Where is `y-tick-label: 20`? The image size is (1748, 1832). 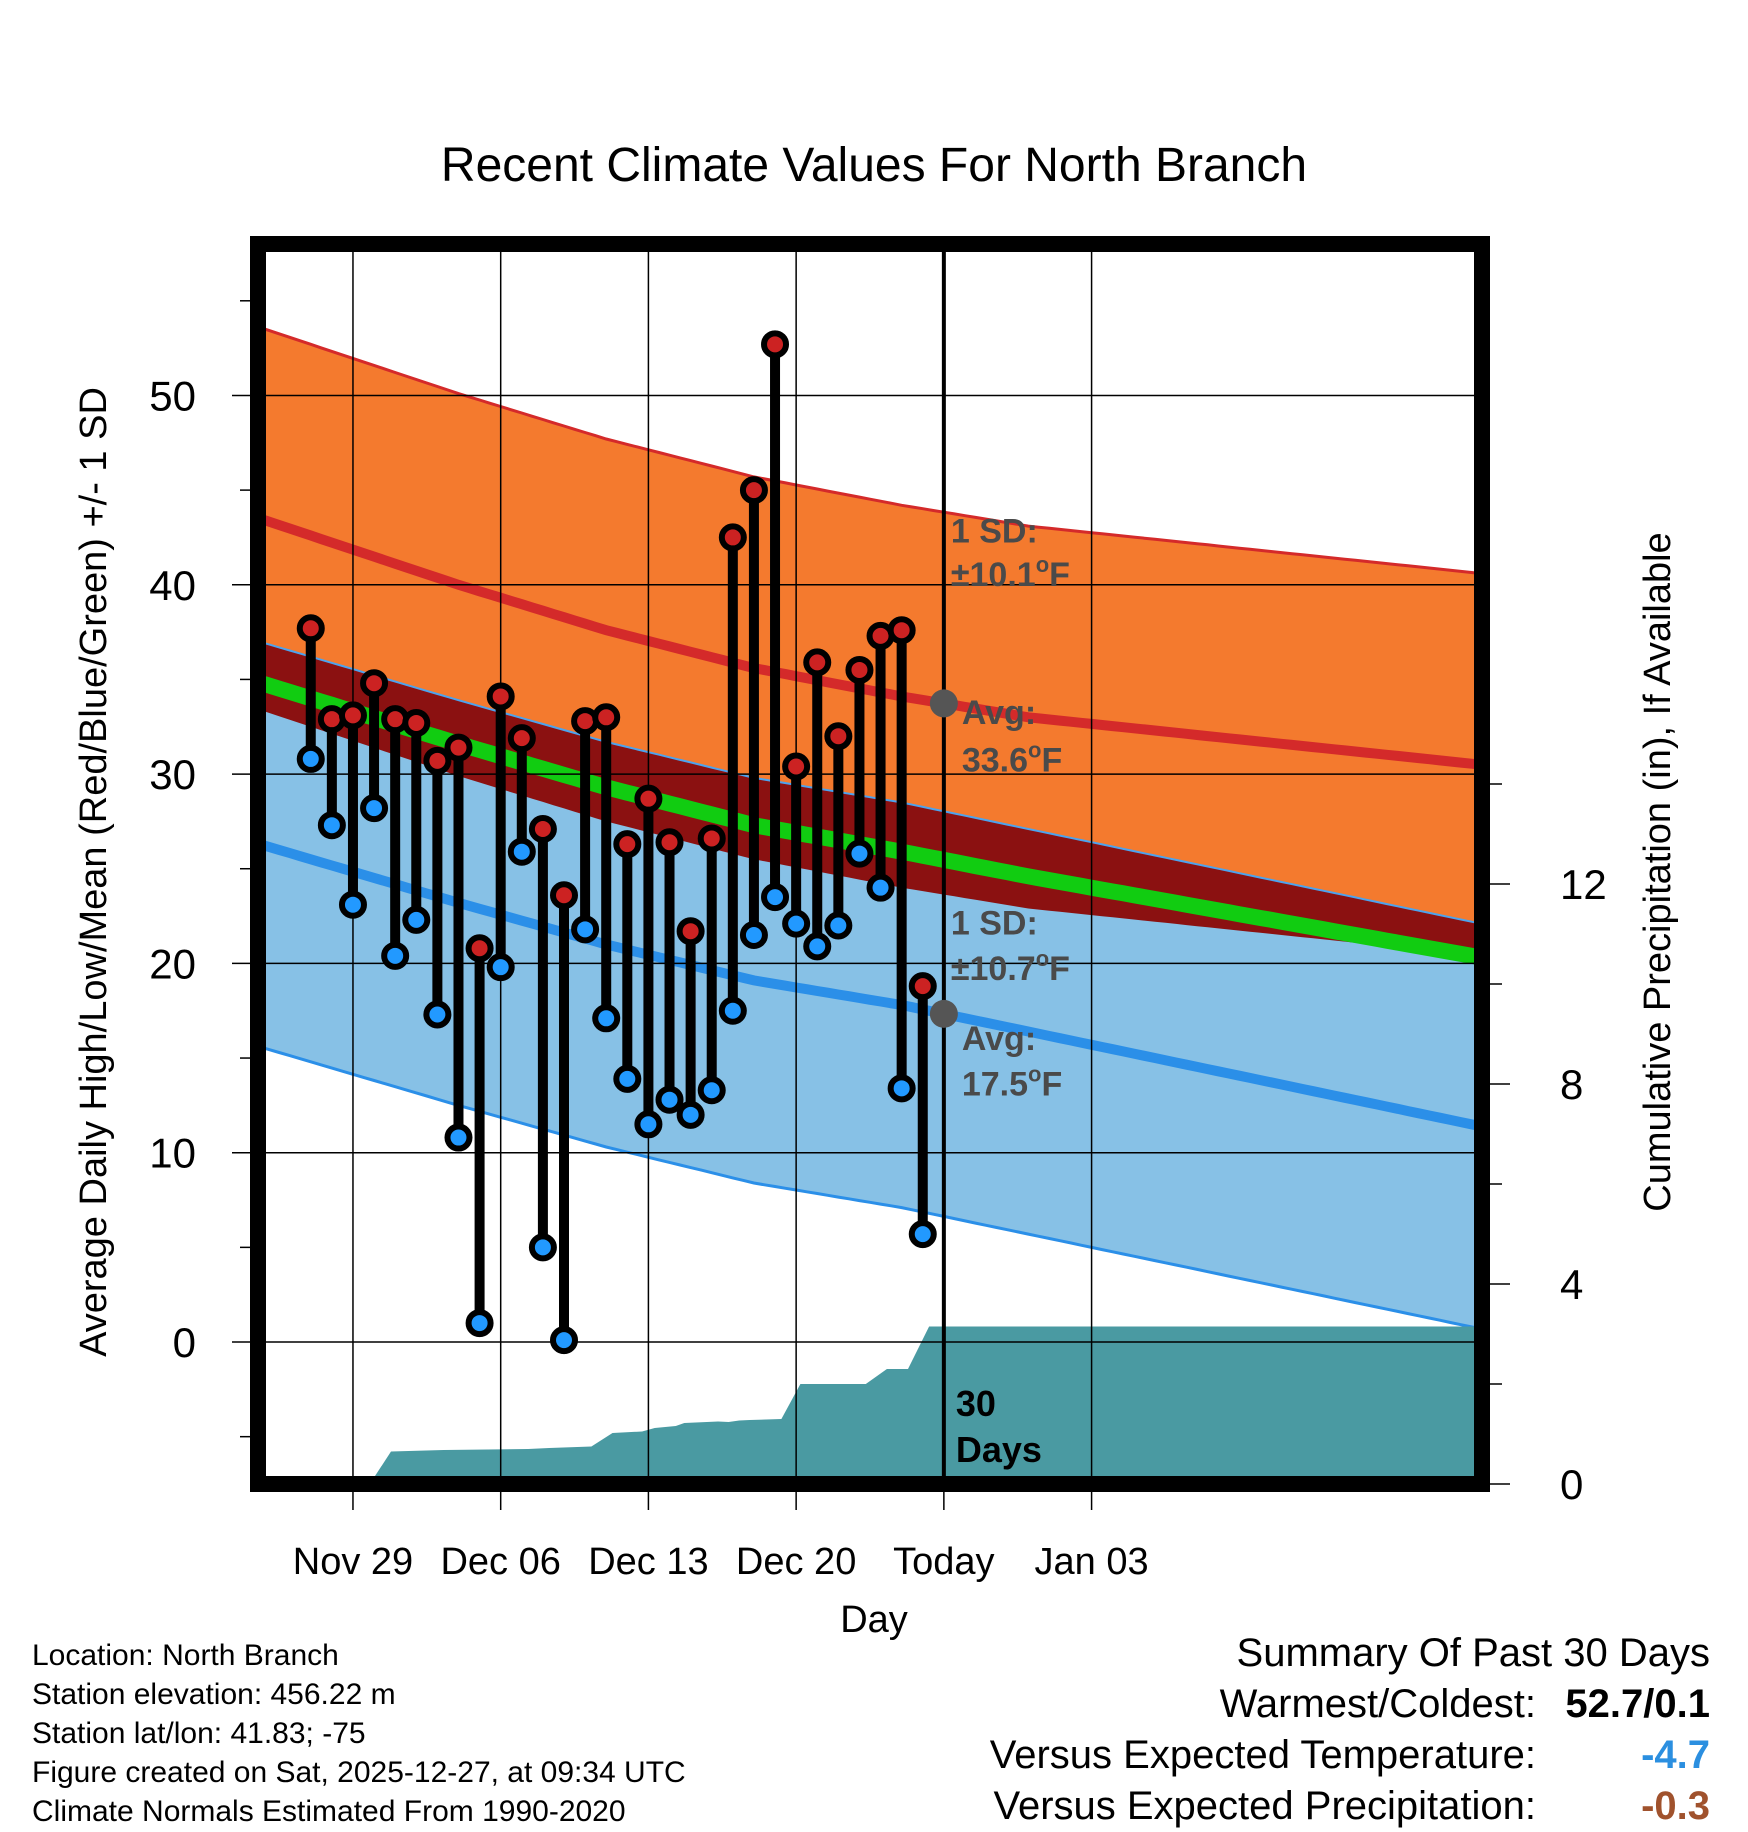
y-tick-label: 20 is located at coordinates (172, 963).